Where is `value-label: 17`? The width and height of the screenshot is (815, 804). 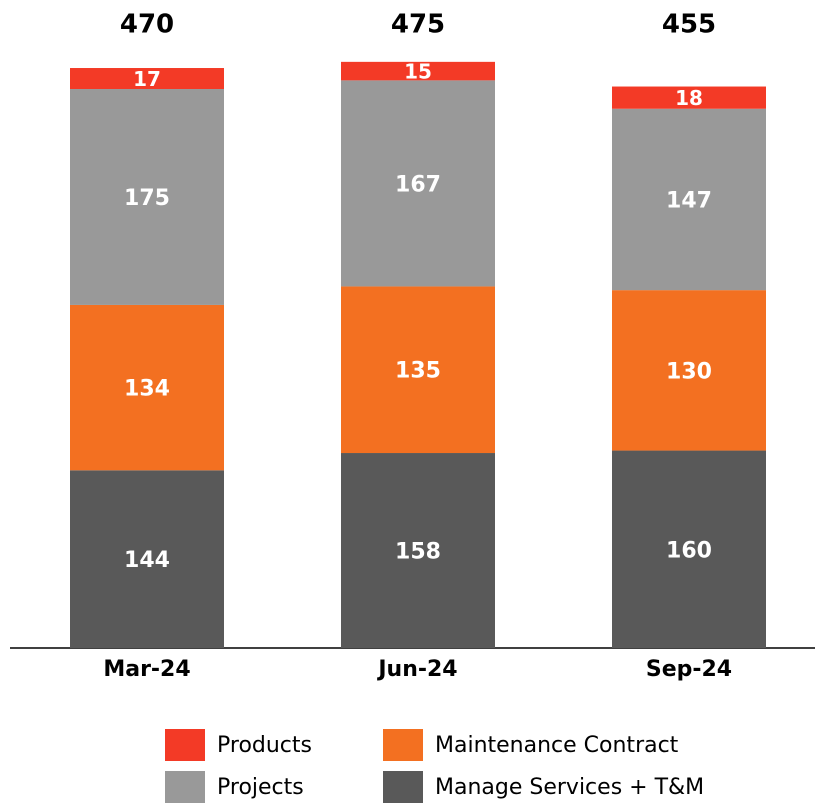 value-label: 17 is located at coordinates (147, 79).